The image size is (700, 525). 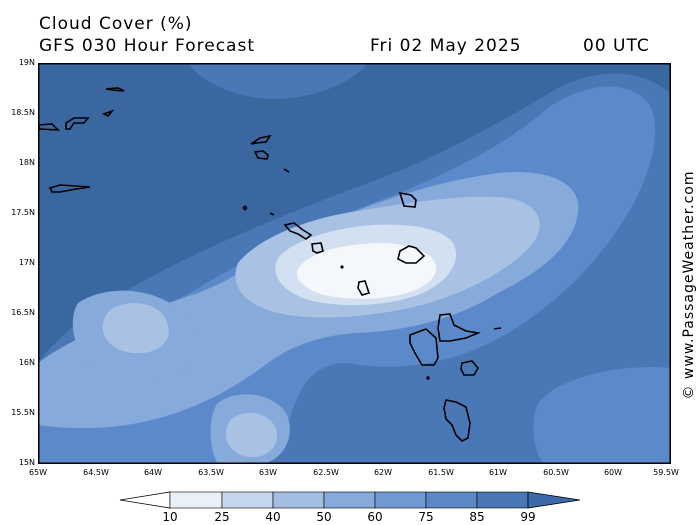 I want to click on map-title: Cloud Cover (%), so click(x=116, y=24).